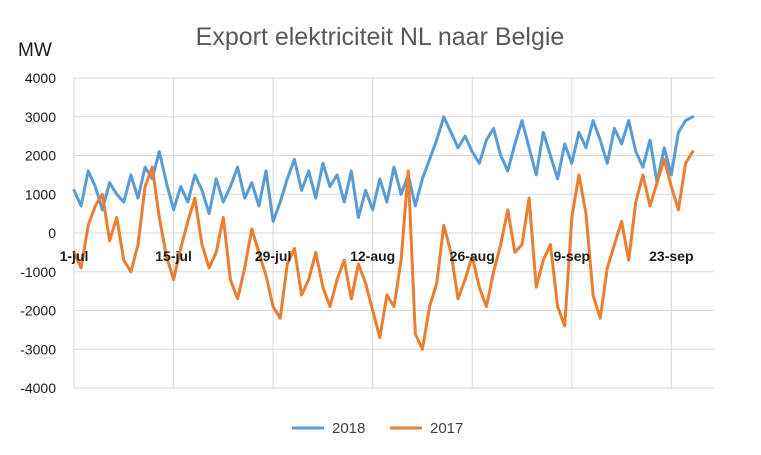  What do you see at coordinates (173, 256) in the screenshot?
I see `x-tick-label: 15-jul` at bounding box center [173, 256].